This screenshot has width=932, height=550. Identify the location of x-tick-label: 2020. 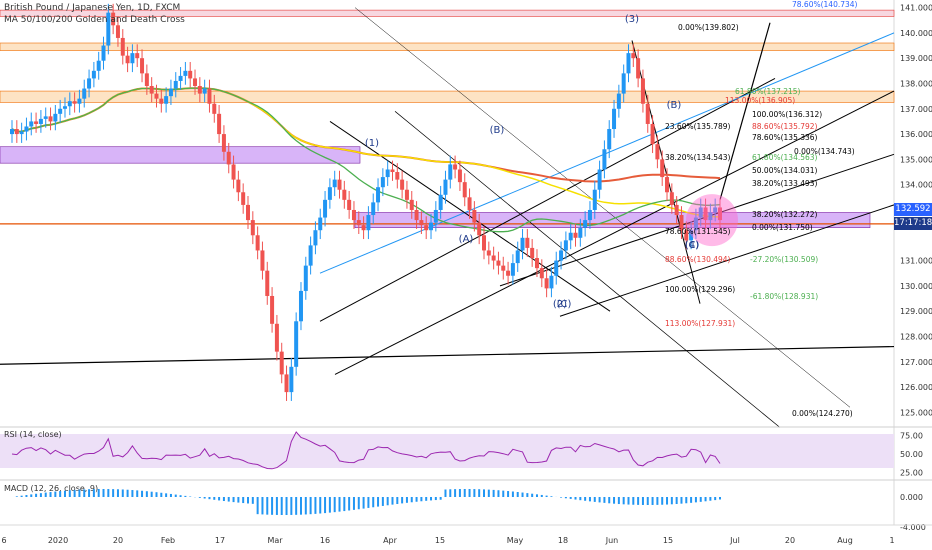
(58, 540).